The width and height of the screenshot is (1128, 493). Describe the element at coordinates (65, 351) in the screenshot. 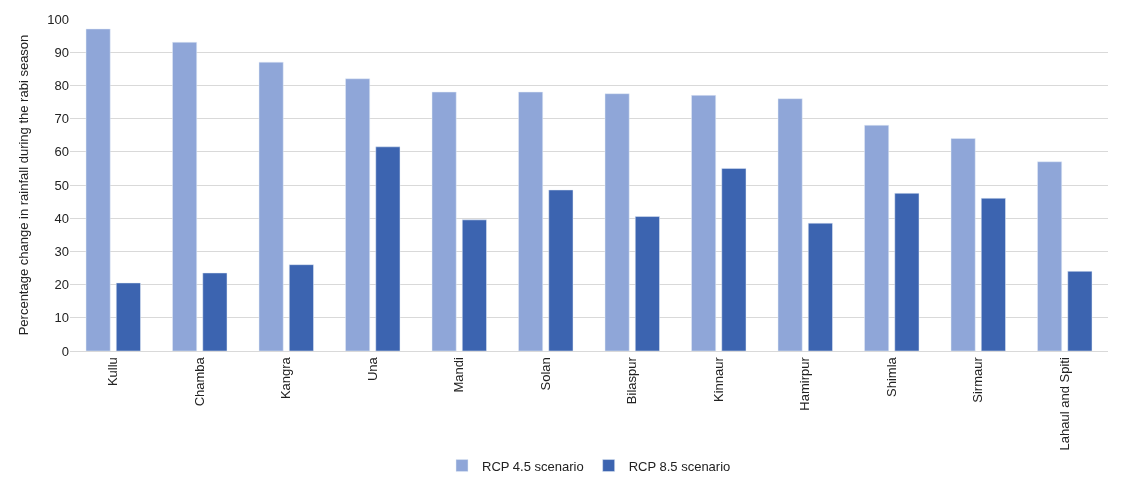

I see `y-tick-label: 0` at that location.